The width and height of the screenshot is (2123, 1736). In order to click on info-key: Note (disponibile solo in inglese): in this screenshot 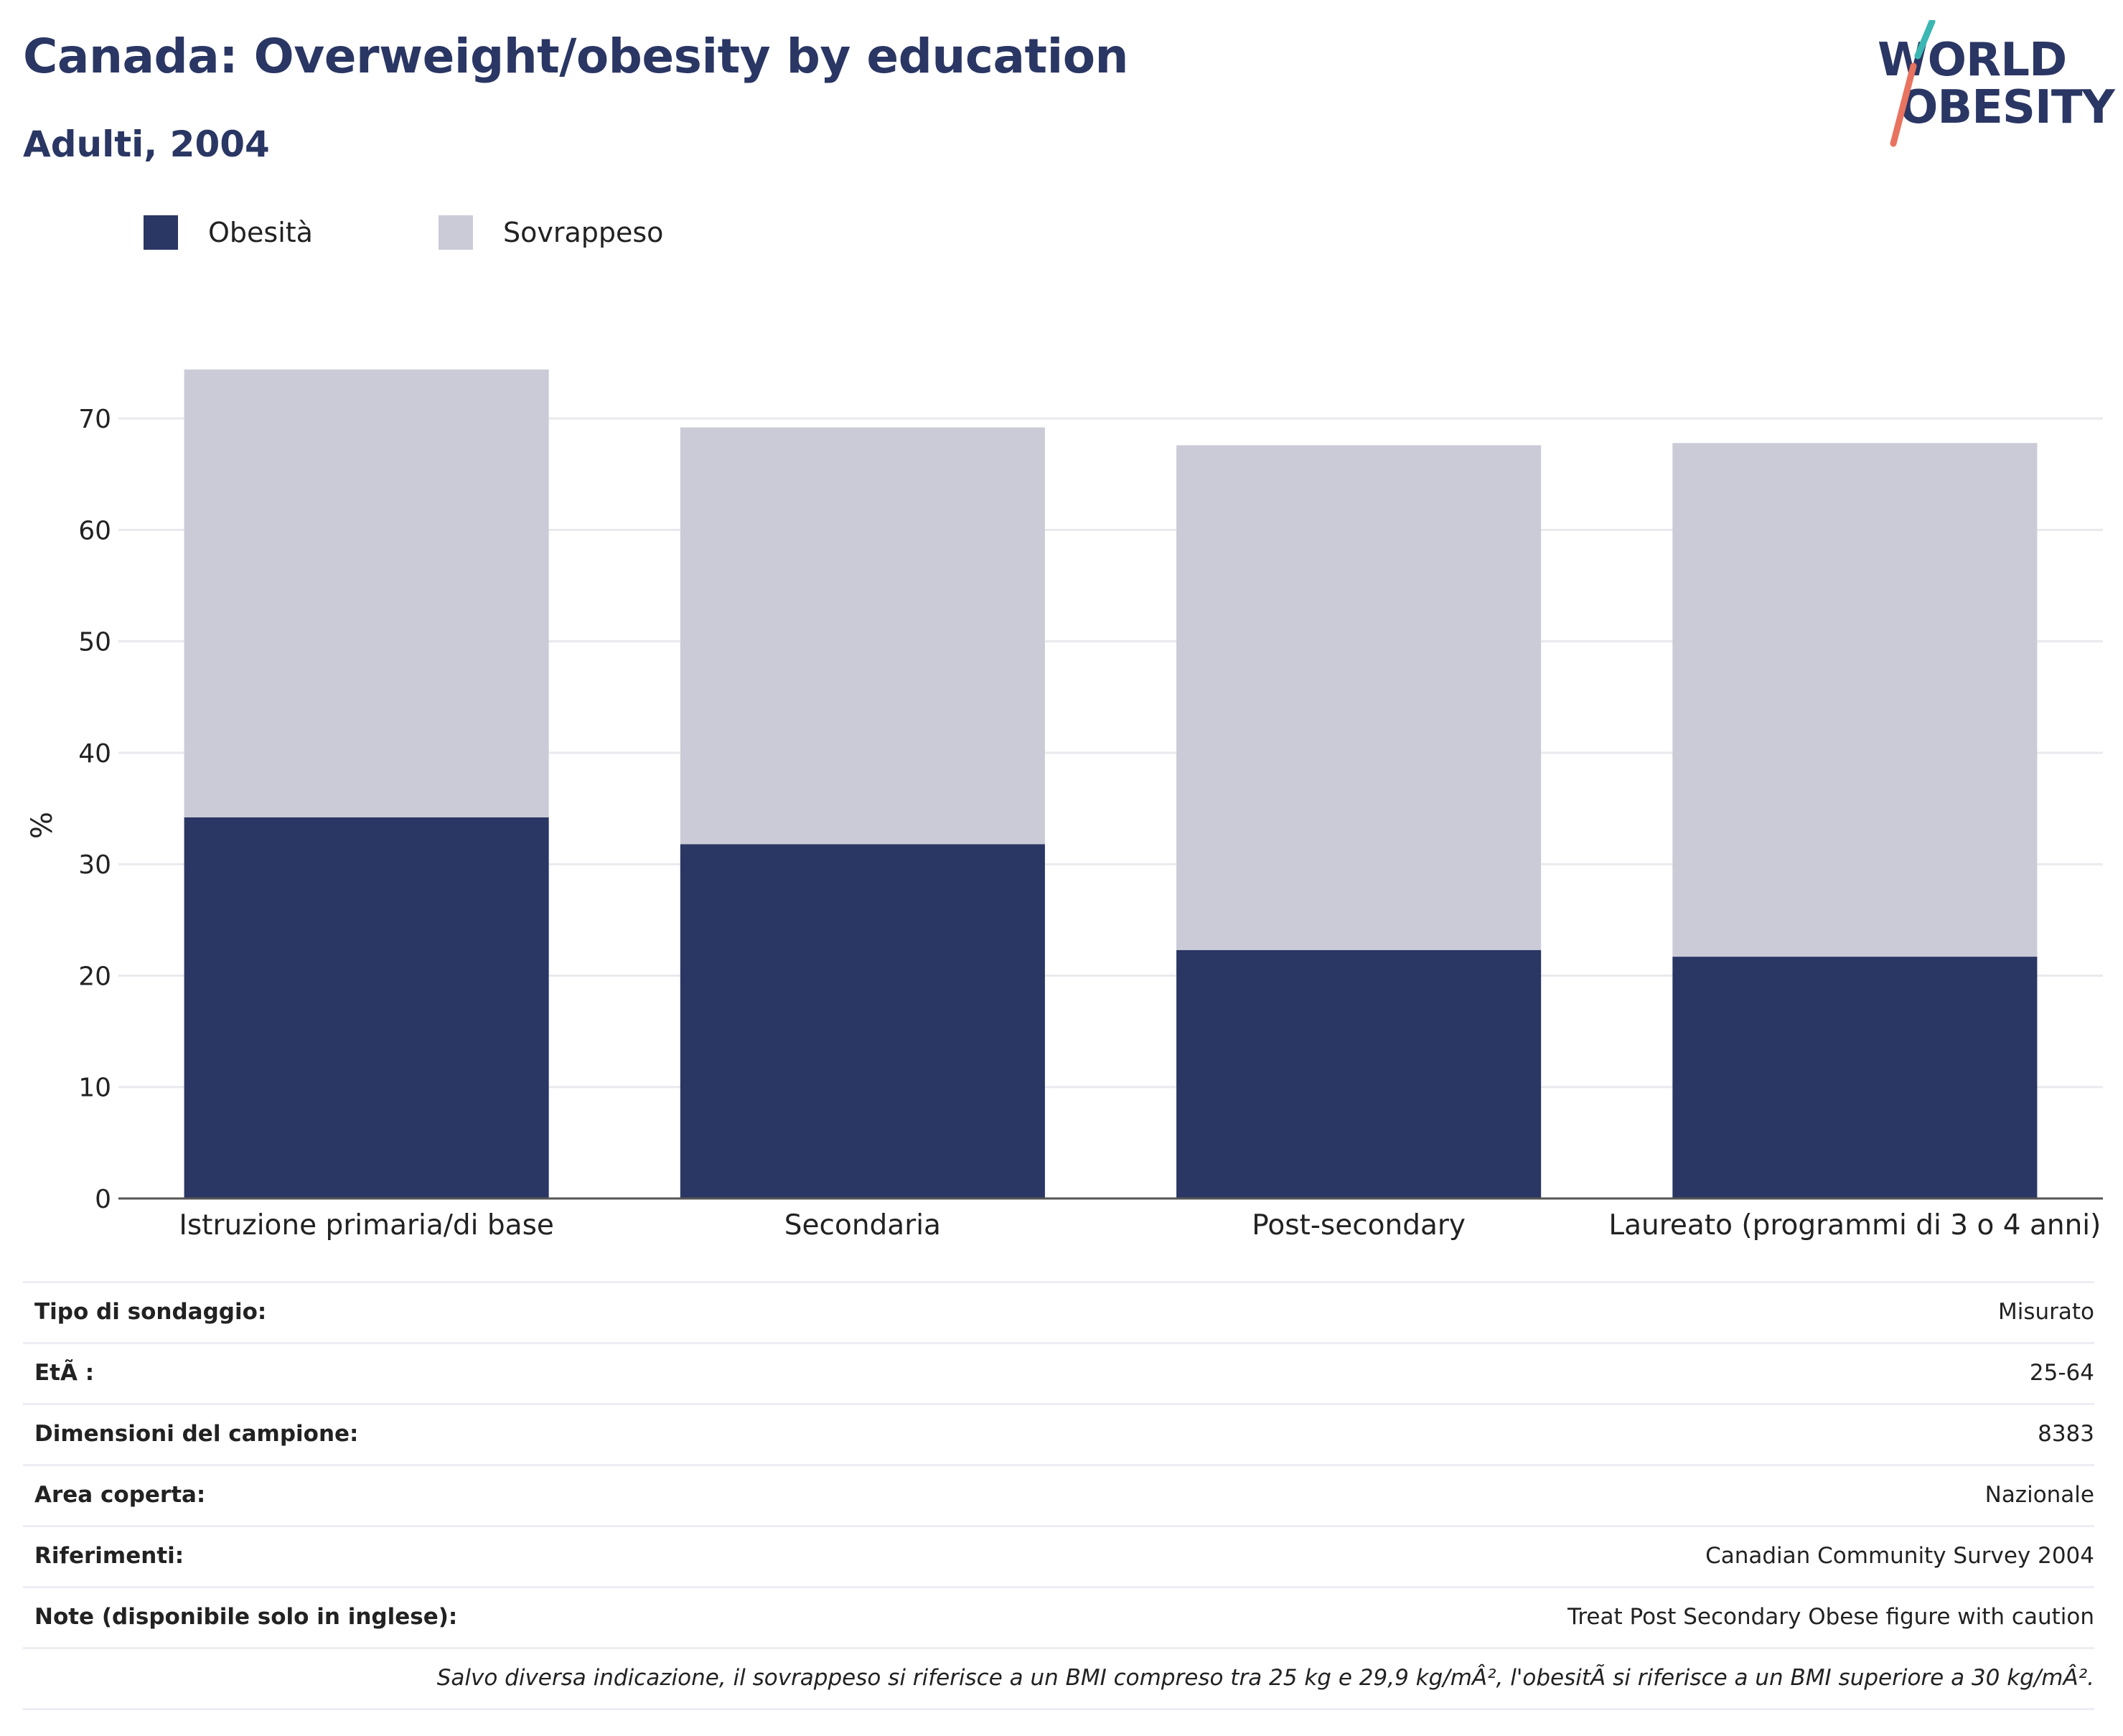, I will do `click(246, 1617)`.